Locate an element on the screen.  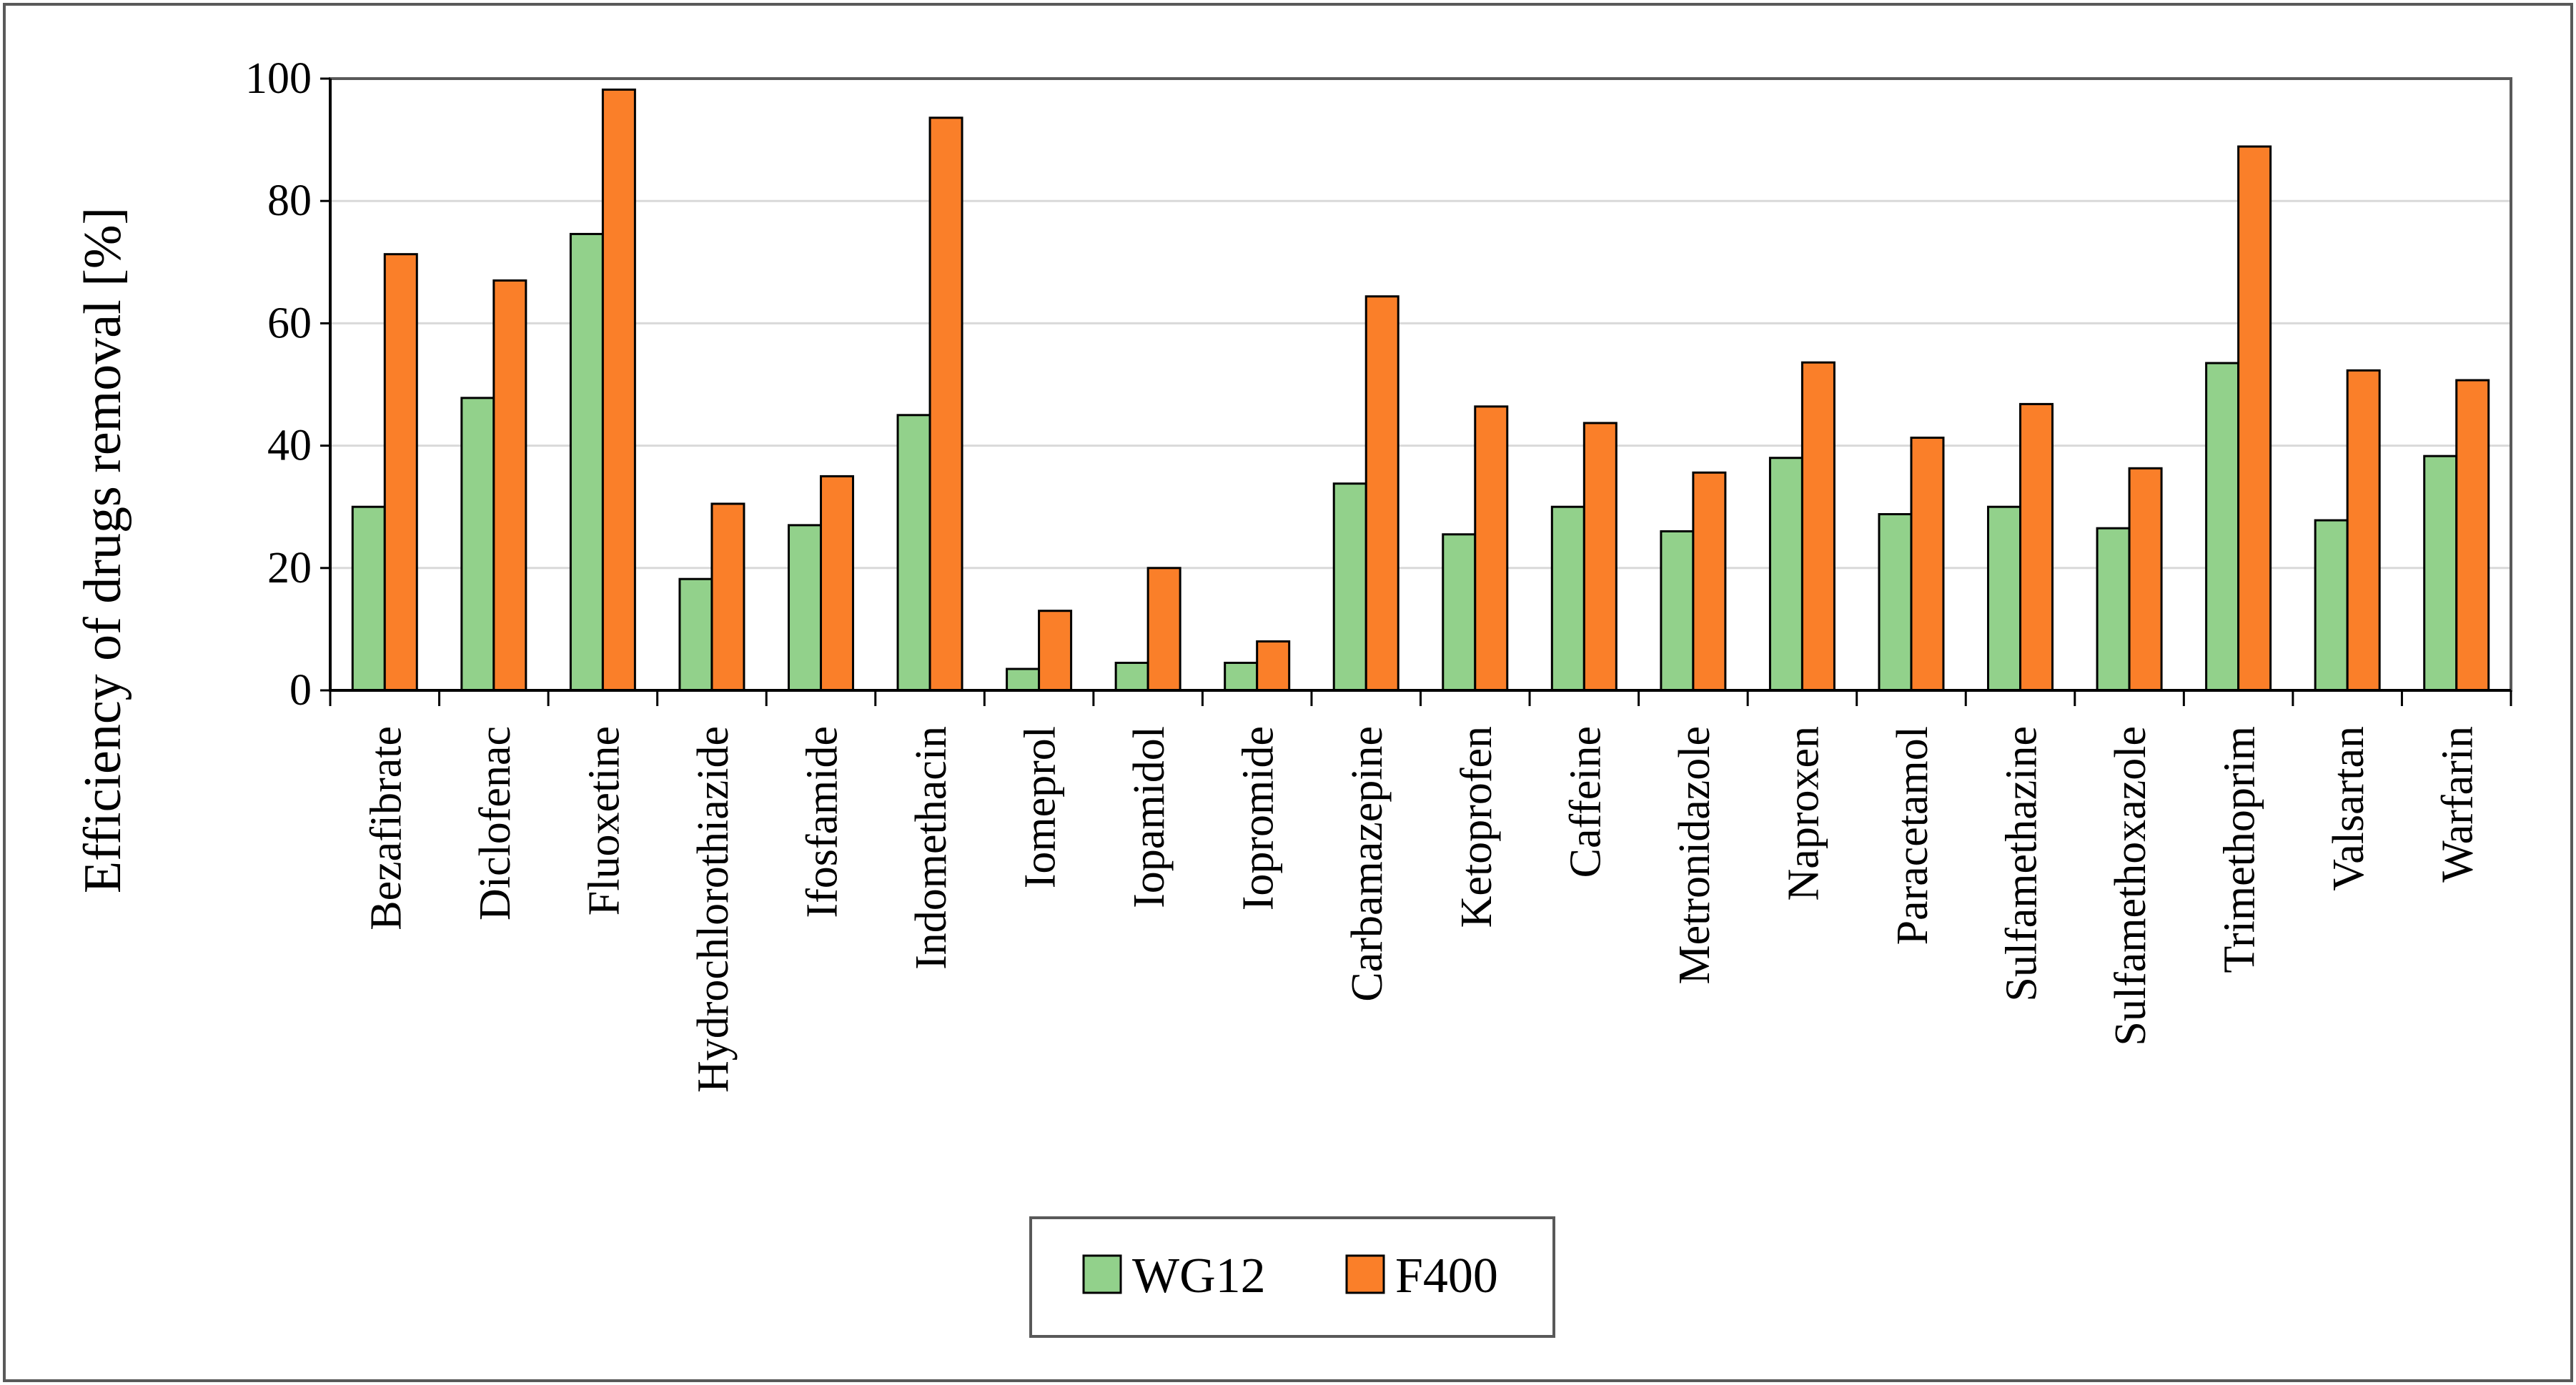
y-tick-label: 60 is located at coordinates (289, 323).